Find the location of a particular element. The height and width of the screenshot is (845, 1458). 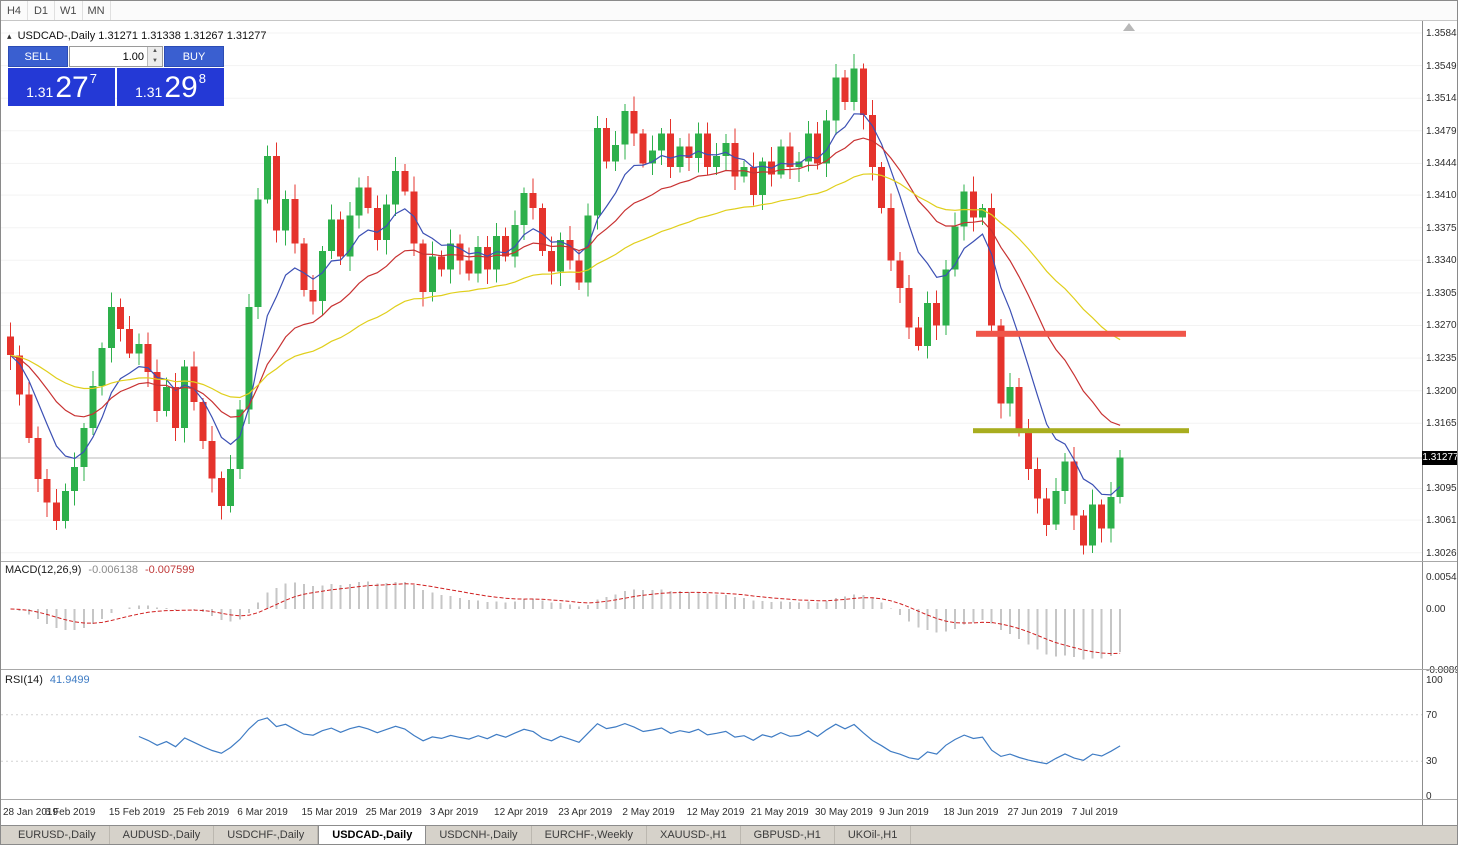

spinner-down-icon: ▼ is located at coordinates (155, 61).